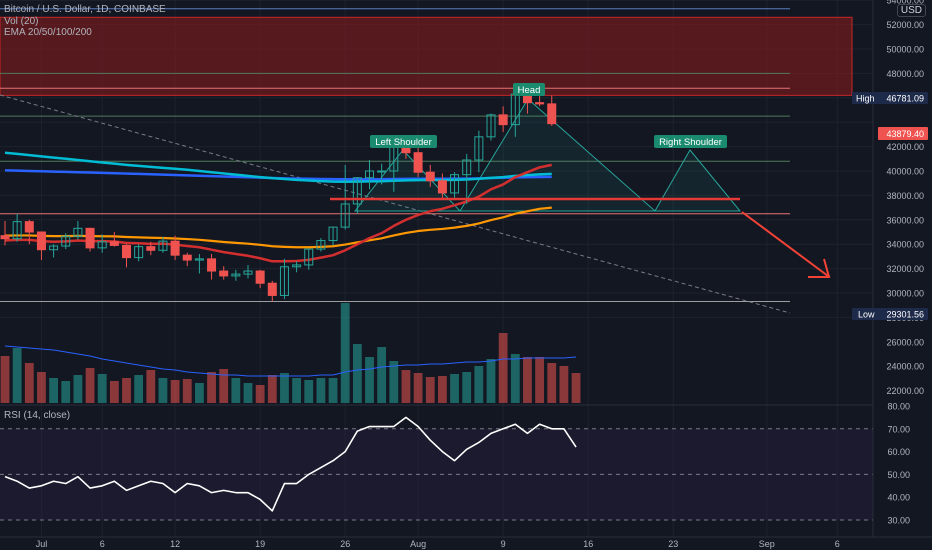 This screenshot has width=932, height=550. I want to click on right-shoulder-label: Right Shoulder, so click(690, 141).